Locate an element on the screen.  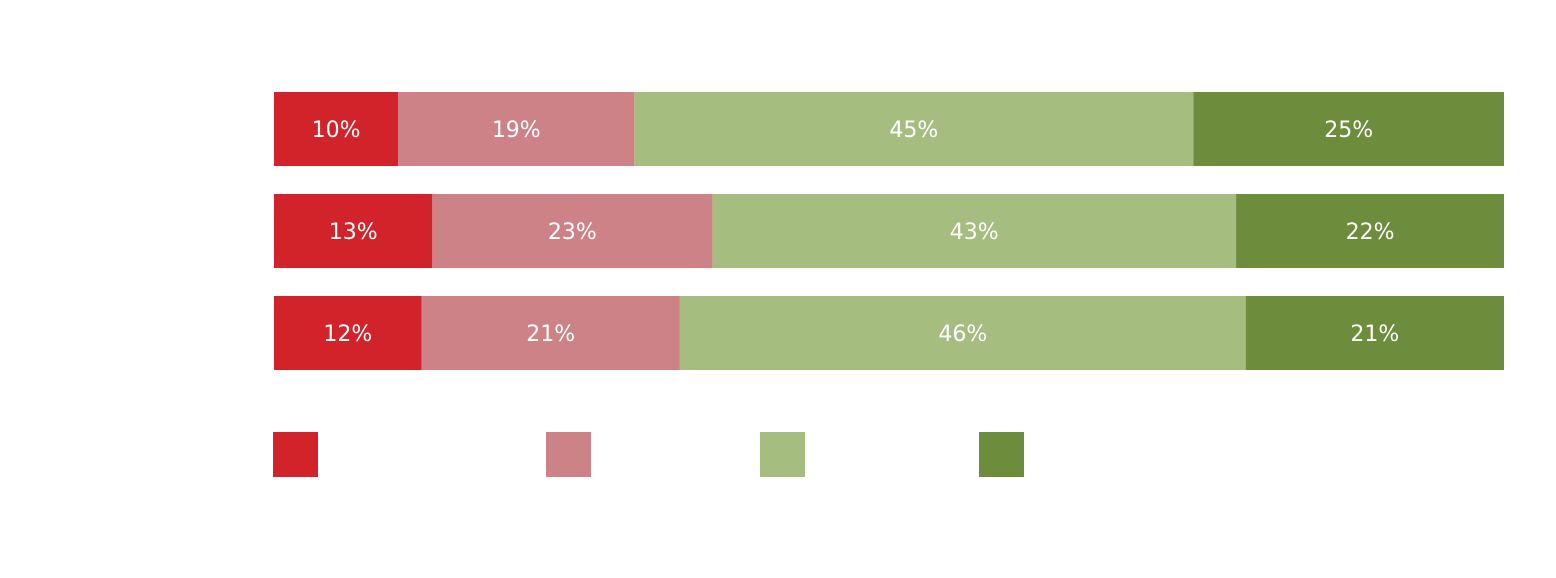
bar-segment-row3-series1 is located at coordinates (348, 333).